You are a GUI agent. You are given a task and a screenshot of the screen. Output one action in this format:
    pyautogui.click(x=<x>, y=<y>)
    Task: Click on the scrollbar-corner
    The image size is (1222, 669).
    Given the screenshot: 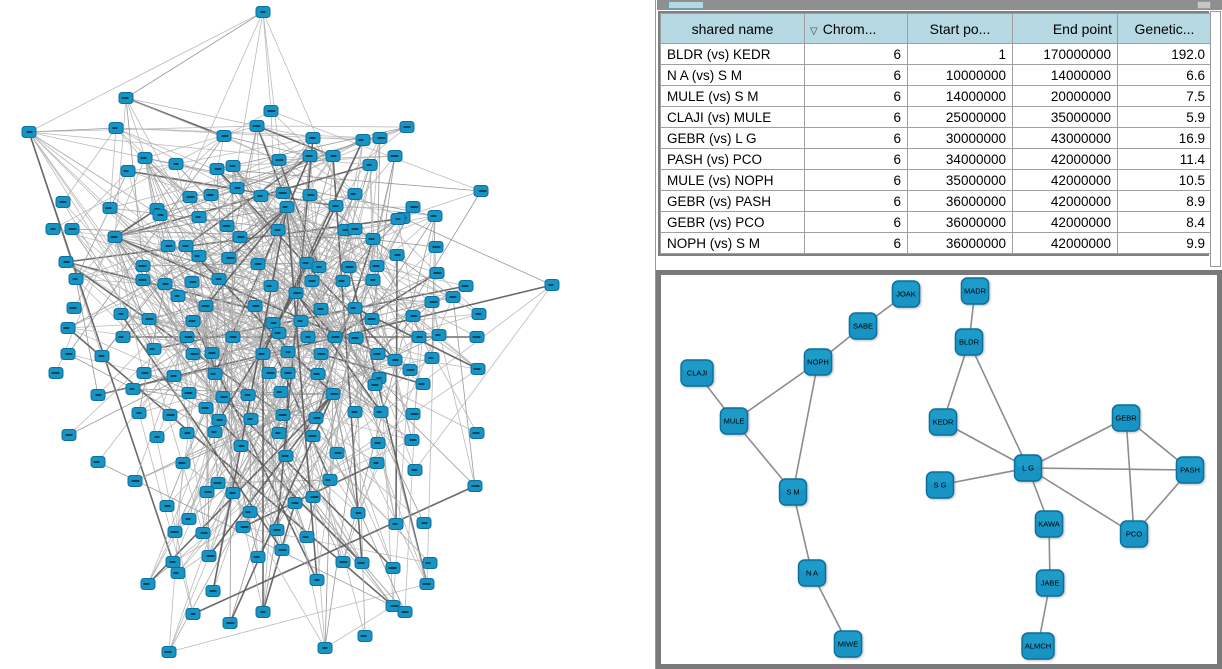 What is the action you would take?
    pyautogui.click(x=1204, y=5)
    